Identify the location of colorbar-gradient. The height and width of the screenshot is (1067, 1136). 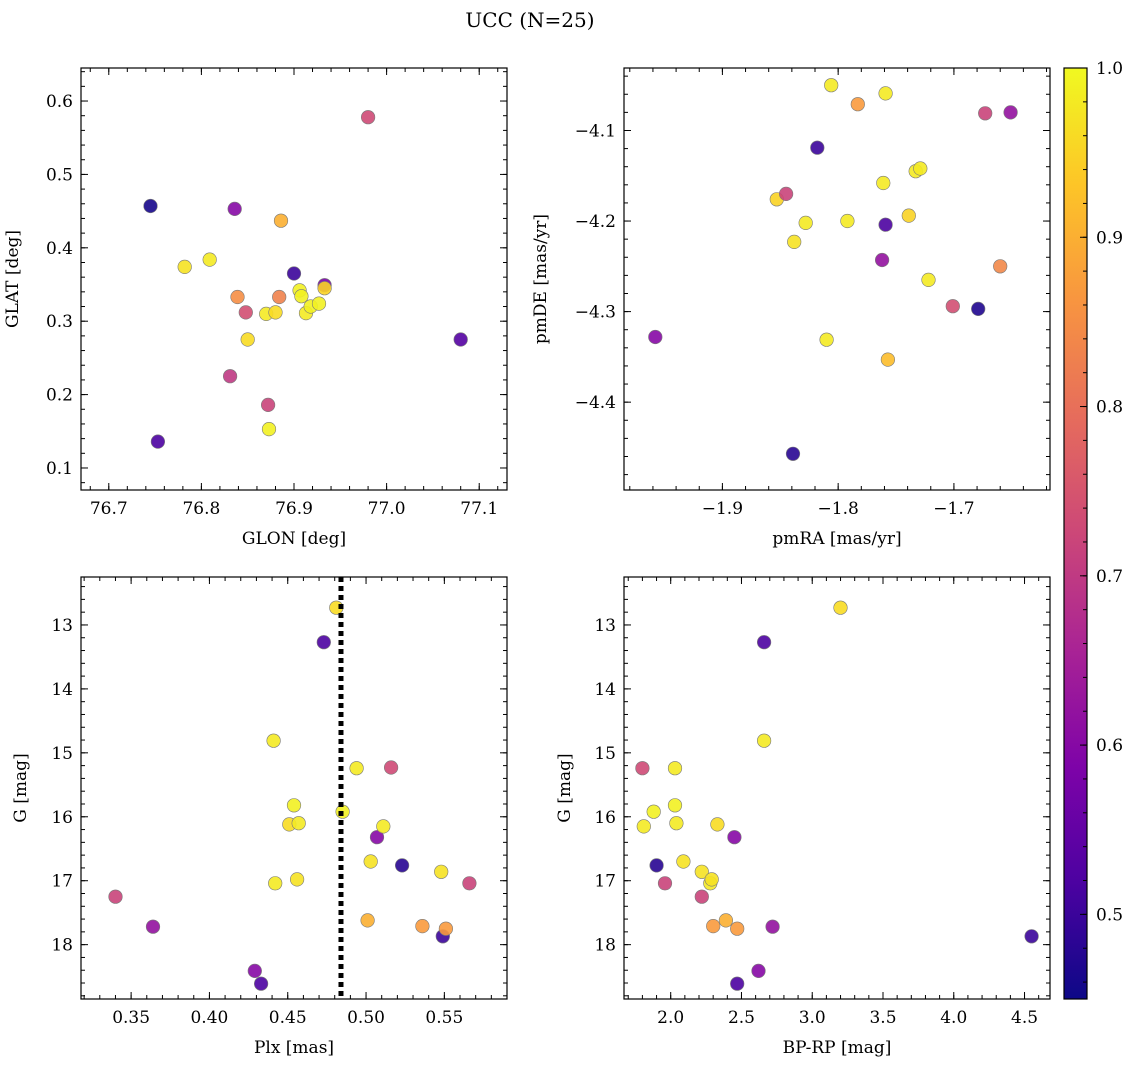
(1075, 533).